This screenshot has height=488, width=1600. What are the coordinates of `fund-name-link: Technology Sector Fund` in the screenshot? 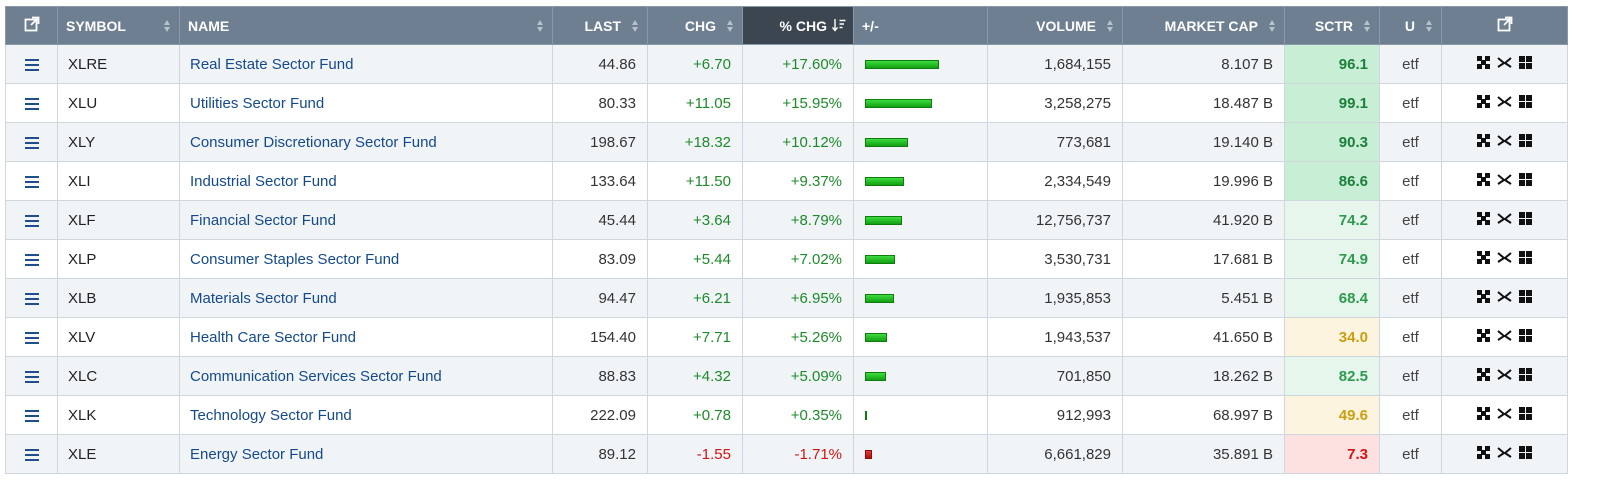 It's located at (366, 415).